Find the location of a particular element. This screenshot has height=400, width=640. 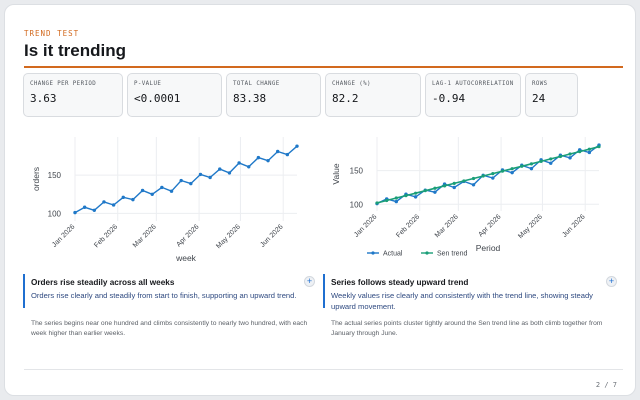

legend-label: Actual is located at coordinates (393, 254).